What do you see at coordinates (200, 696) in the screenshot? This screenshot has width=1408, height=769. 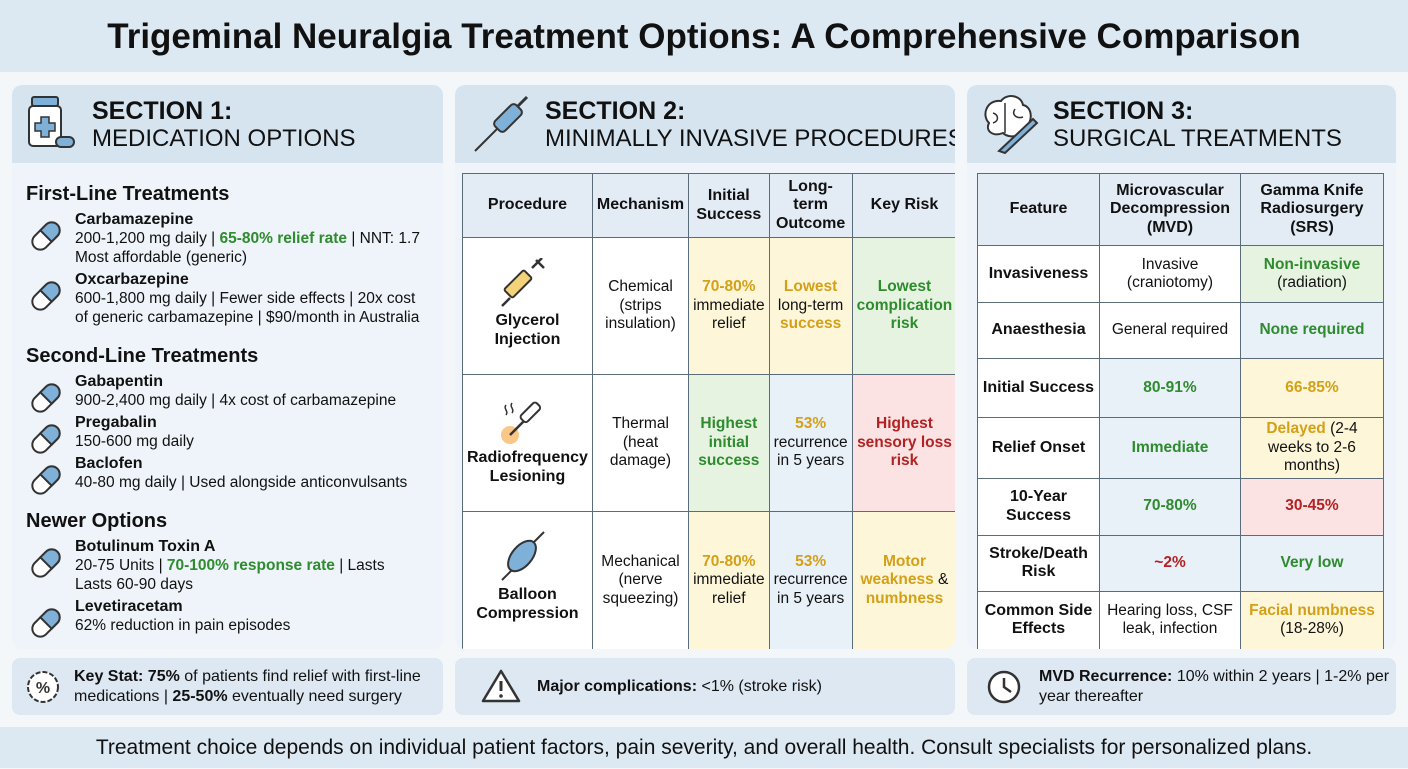 I see `text-segment: 25-50%` at bounding box center [200, 696].